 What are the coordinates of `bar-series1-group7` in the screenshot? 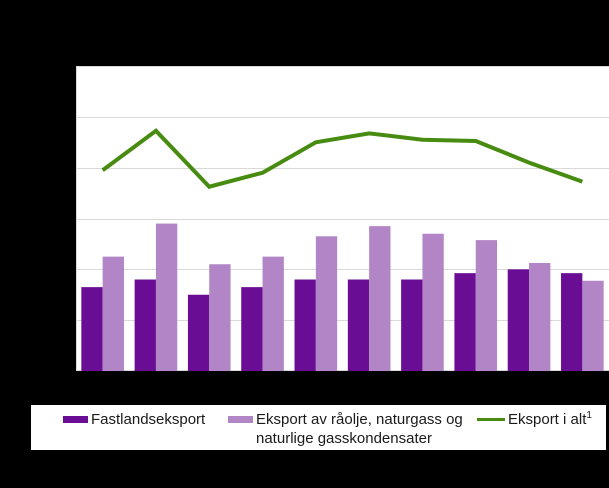 It's located at (433, 302).